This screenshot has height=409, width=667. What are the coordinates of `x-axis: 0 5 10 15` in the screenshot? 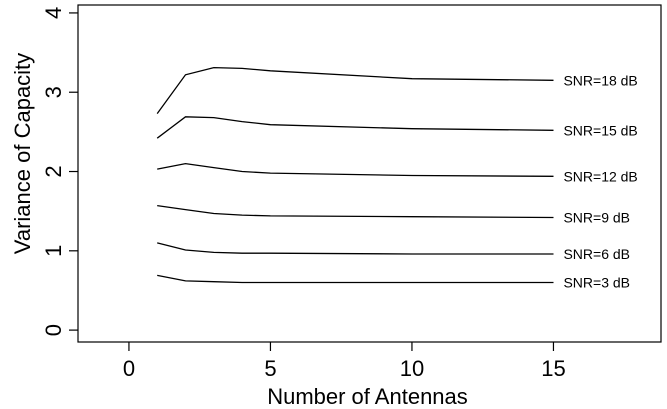 It's located at (344, 361).